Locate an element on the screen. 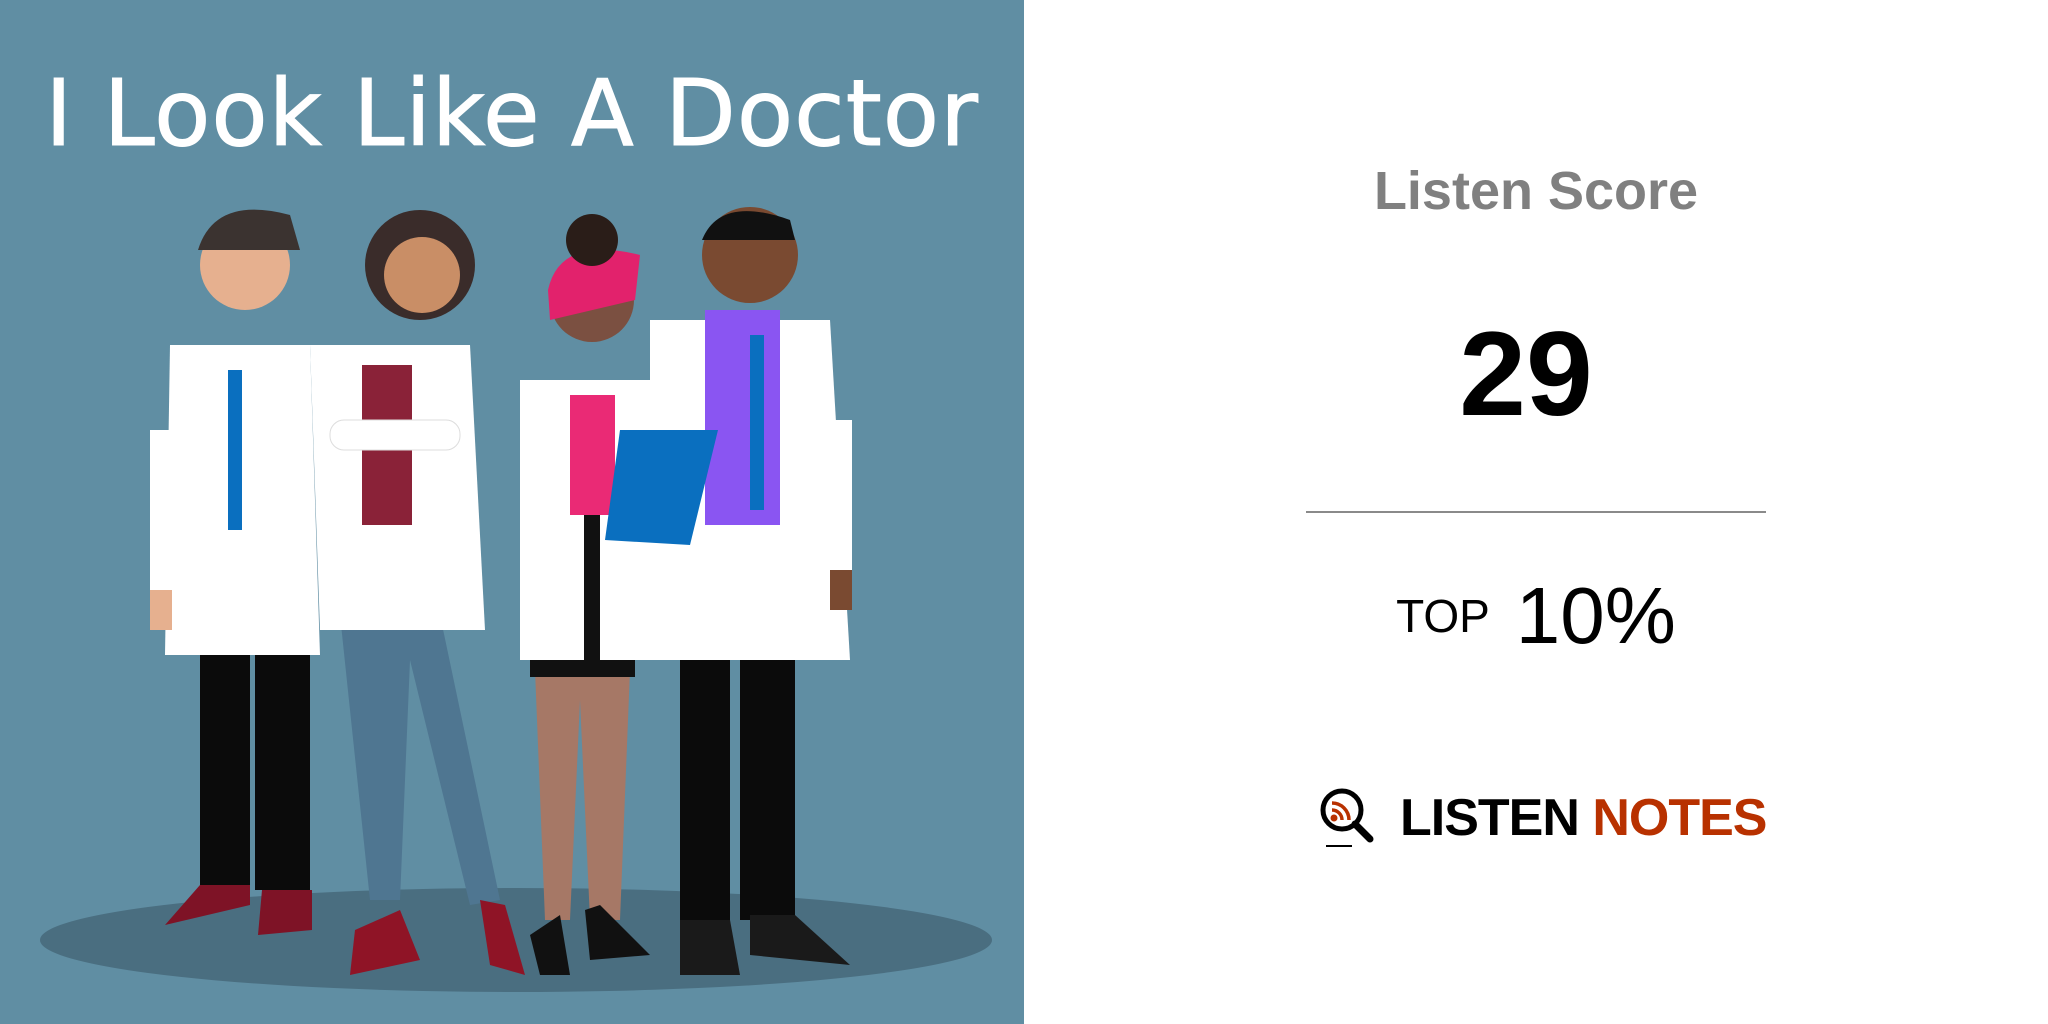 The image size is (2048, 1024). logo-word-notes: NOTES is located at coordinates (1679, 818).